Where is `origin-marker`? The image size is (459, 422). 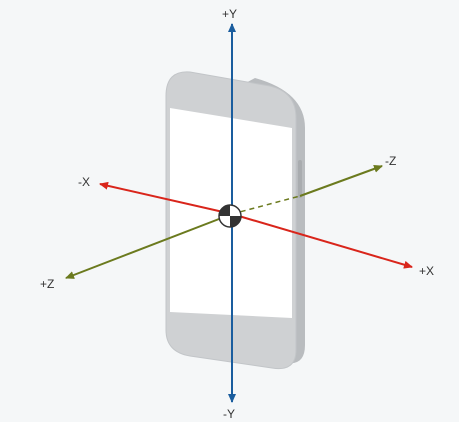 origin-marker is located at coordinates (230, 216).